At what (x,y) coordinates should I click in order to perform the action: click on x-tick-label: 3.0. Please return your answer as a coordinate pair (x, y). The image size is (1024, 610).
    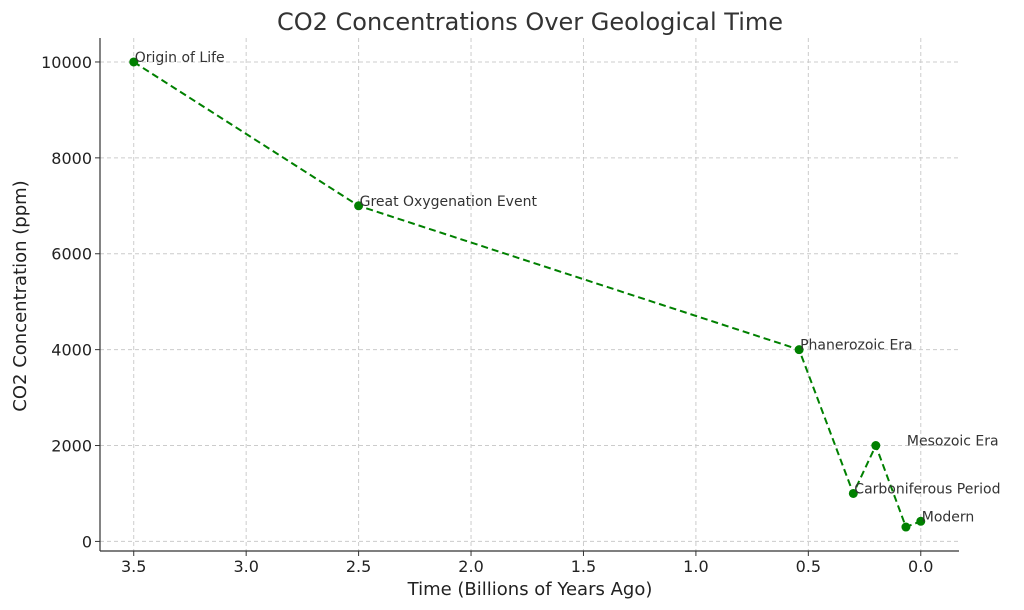
    Looking at the image, I should click on (245, 566).